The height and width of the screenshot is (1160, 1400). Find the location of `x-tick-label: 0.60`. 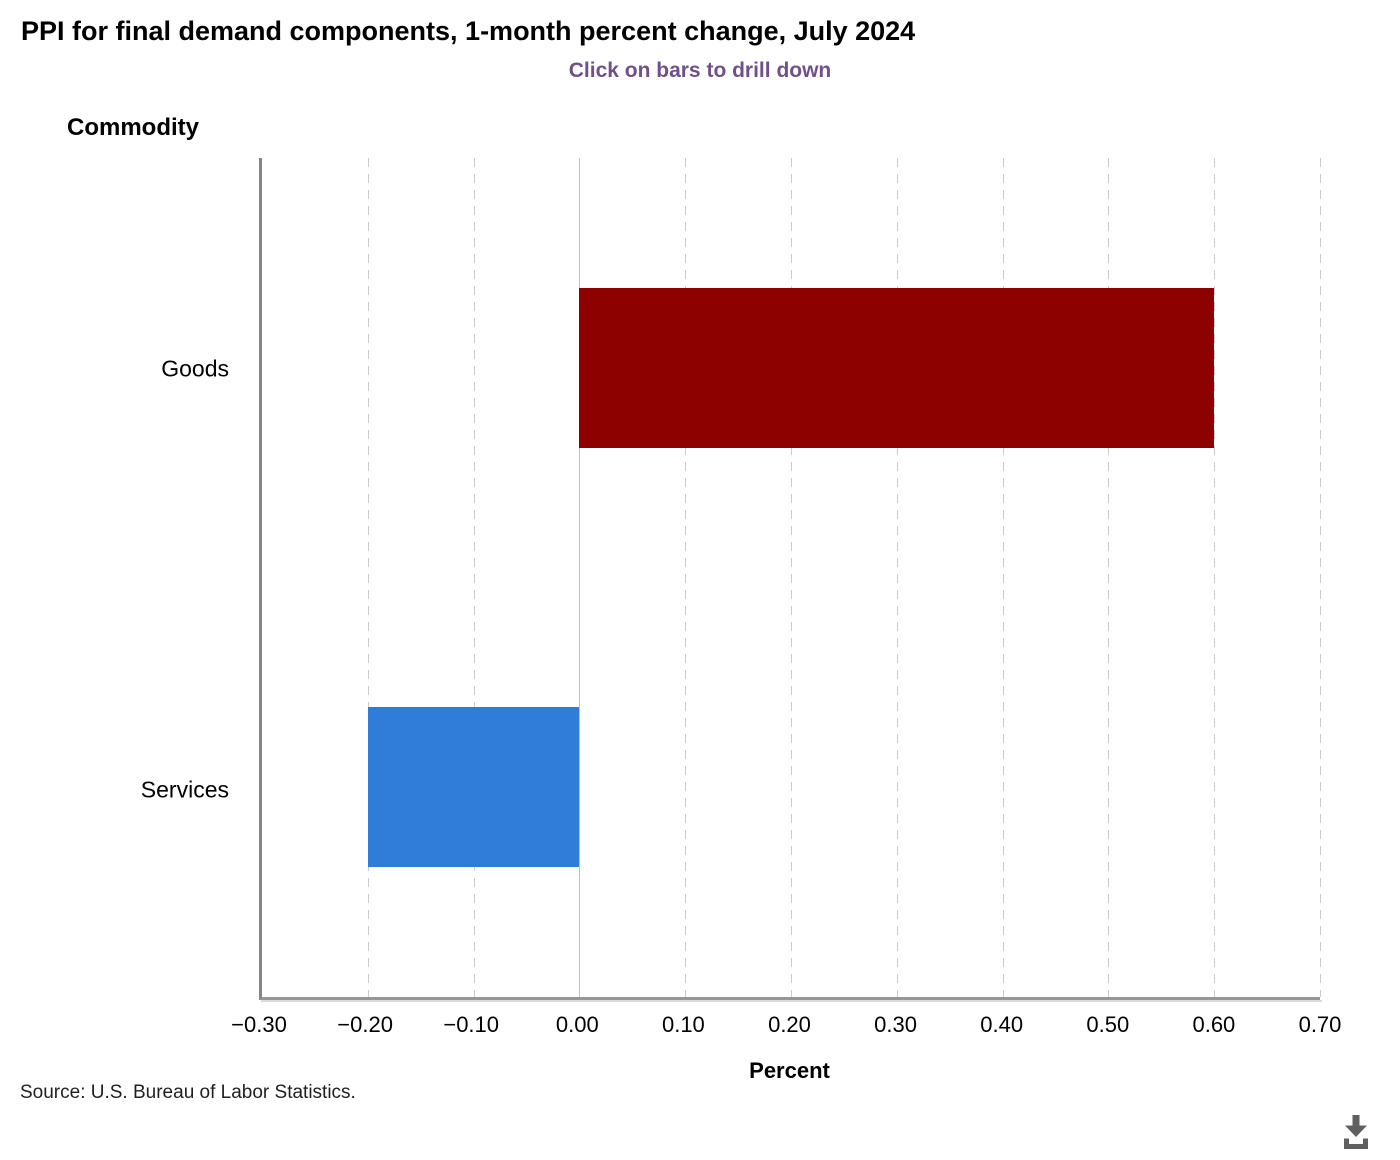

x-tick-label: 0.60 is located at coordinates (1214, 1024).